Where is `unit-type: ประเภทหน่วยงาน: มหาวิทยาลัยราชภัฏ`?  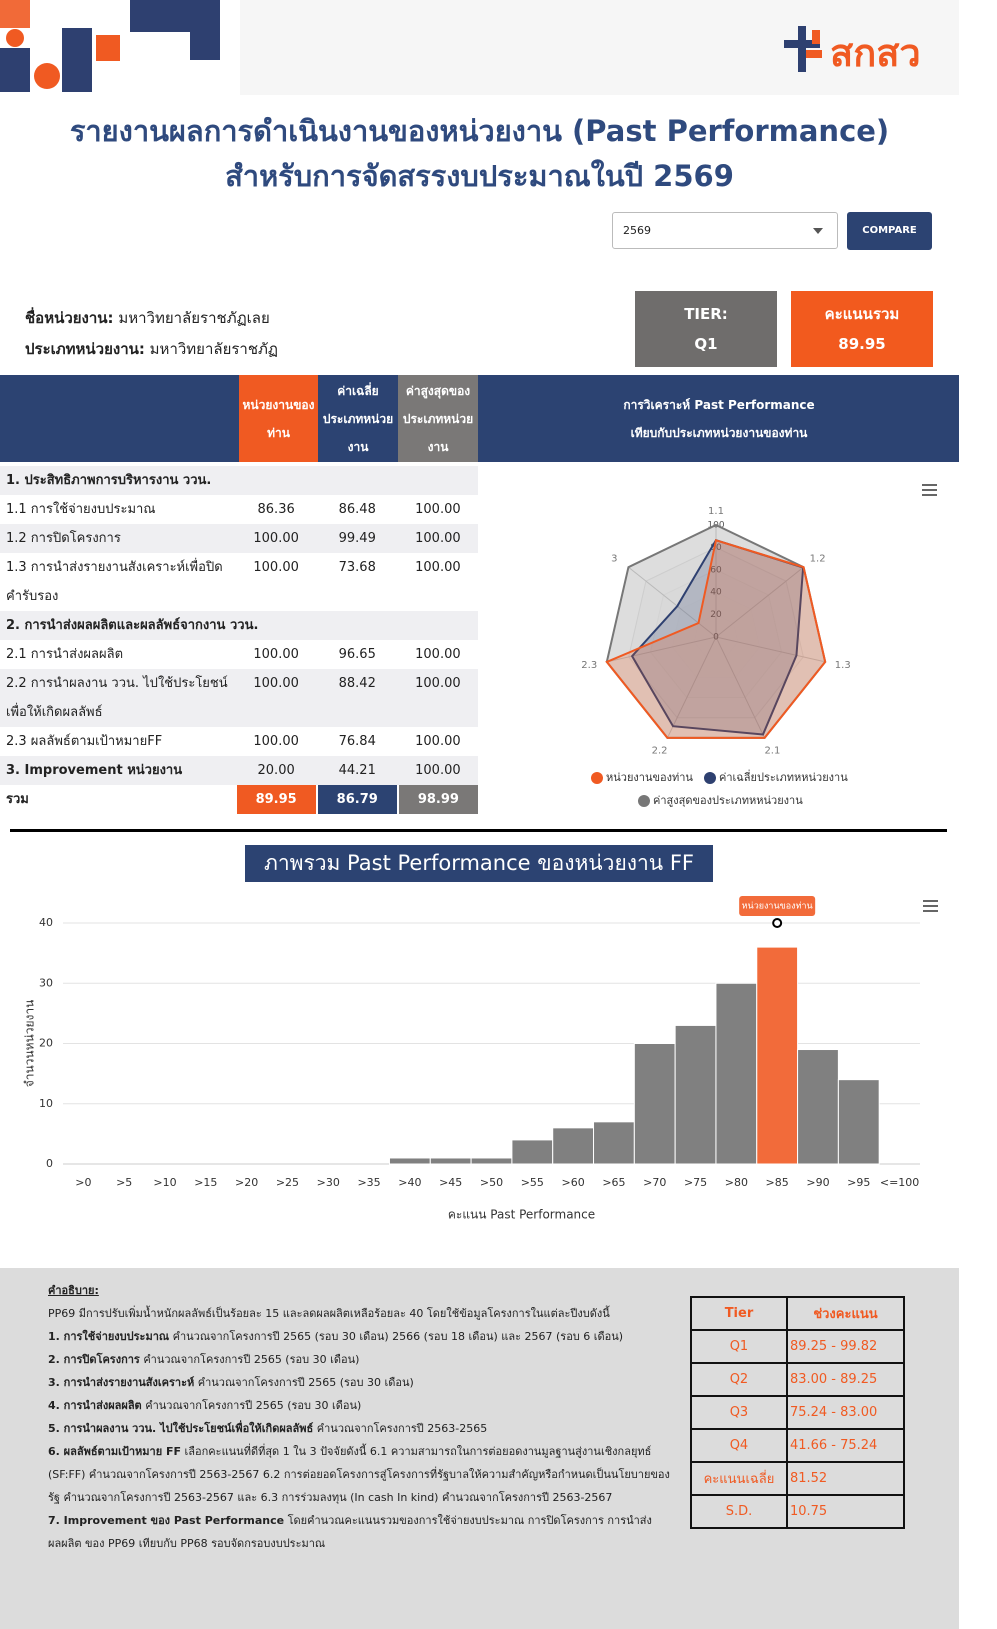
unit-type: ประเภทหน่วยงาน: มหาวิทยาลัยราชภัฏ is located at coordinates (151, 349).